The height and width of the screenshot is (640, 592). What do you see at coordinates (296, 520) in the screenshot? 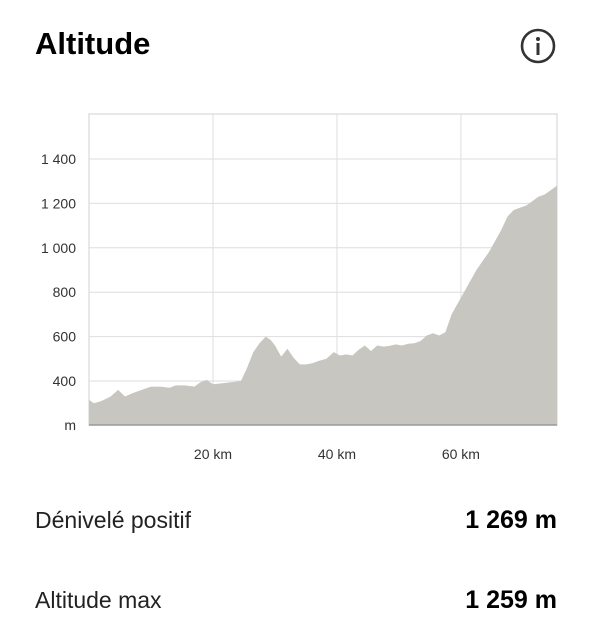
I see `stat-elevation-gain: Dénivelé positif 1 269 m` at bounding box center [296, 520].